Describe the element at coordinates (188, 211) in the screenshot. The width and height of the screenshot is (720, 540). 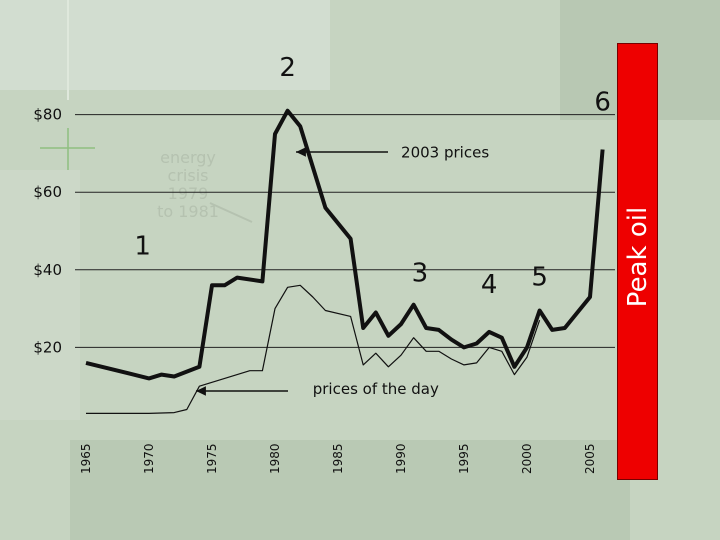
I see `ghost-text: to 1981` at that location.